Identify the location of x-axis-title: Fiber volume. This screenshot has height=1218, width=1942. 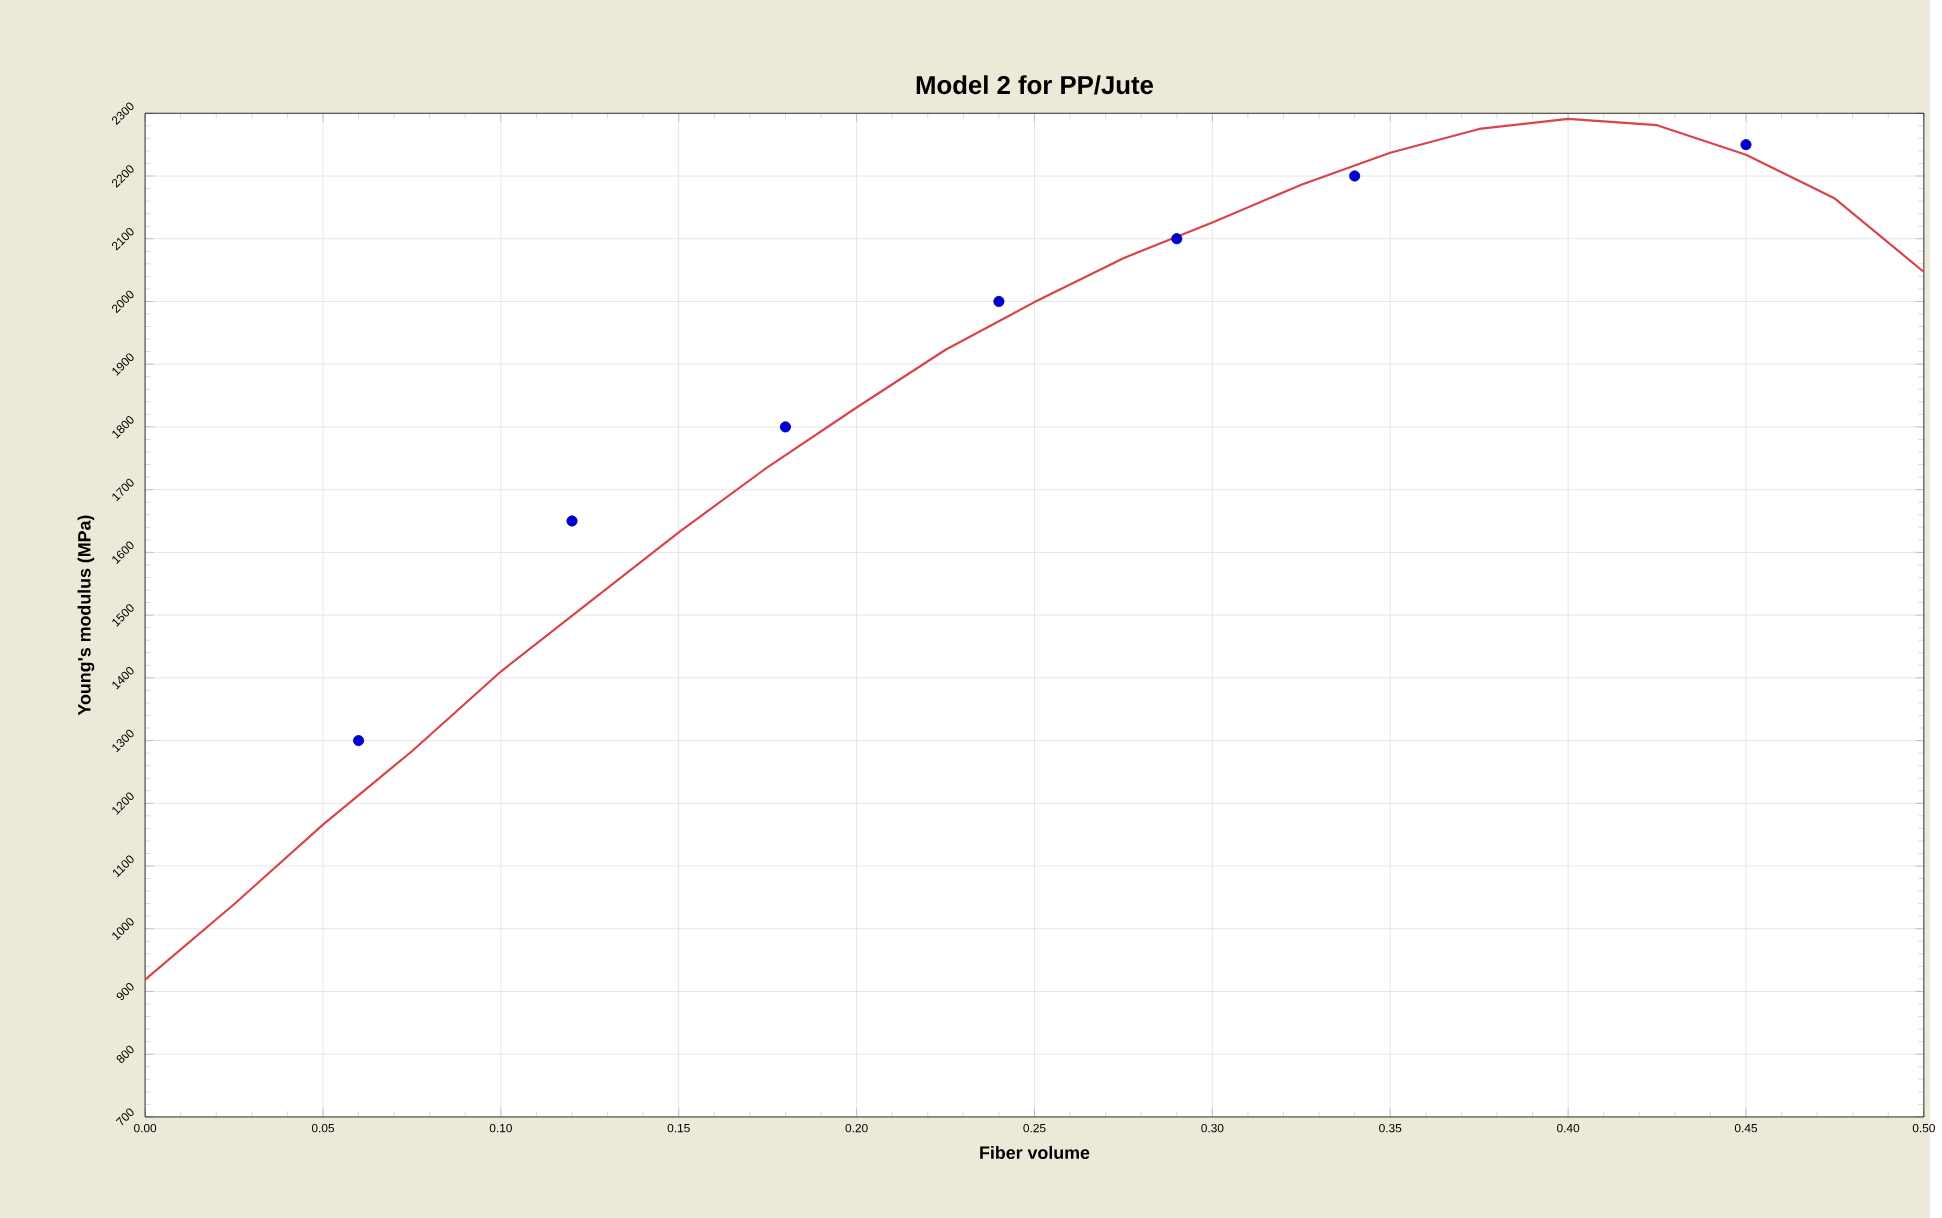
(1035, 1152).